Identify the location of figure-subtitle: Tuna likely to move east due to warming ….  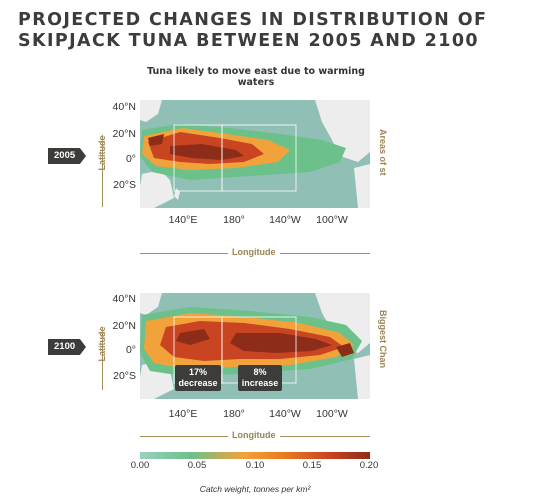
(256, 77).